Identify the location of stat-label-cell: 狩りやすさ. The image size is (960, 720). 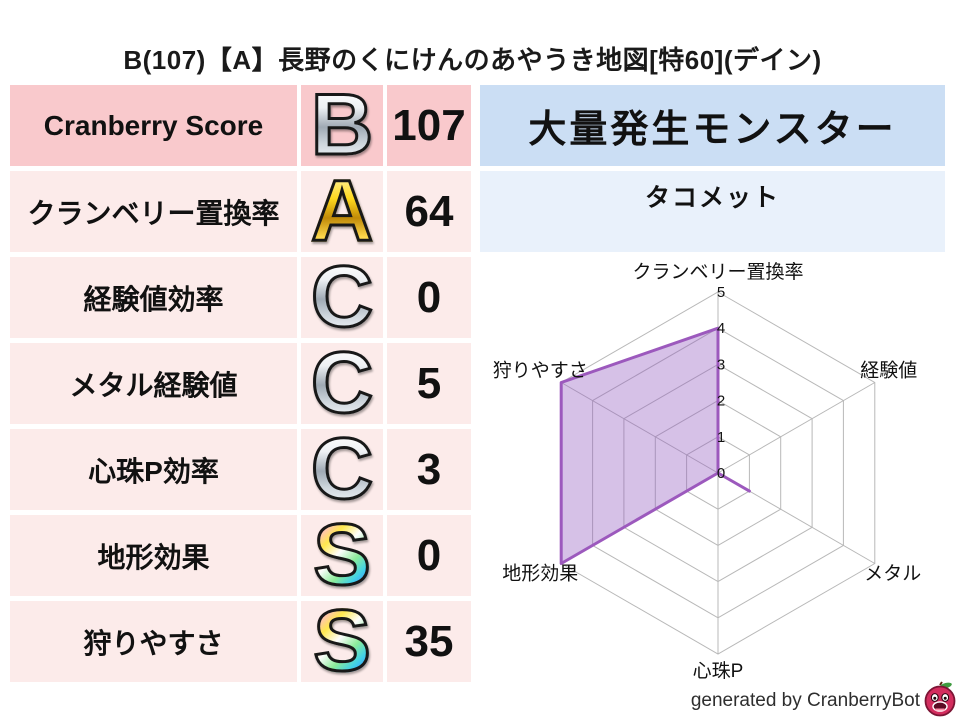
(153, 641).